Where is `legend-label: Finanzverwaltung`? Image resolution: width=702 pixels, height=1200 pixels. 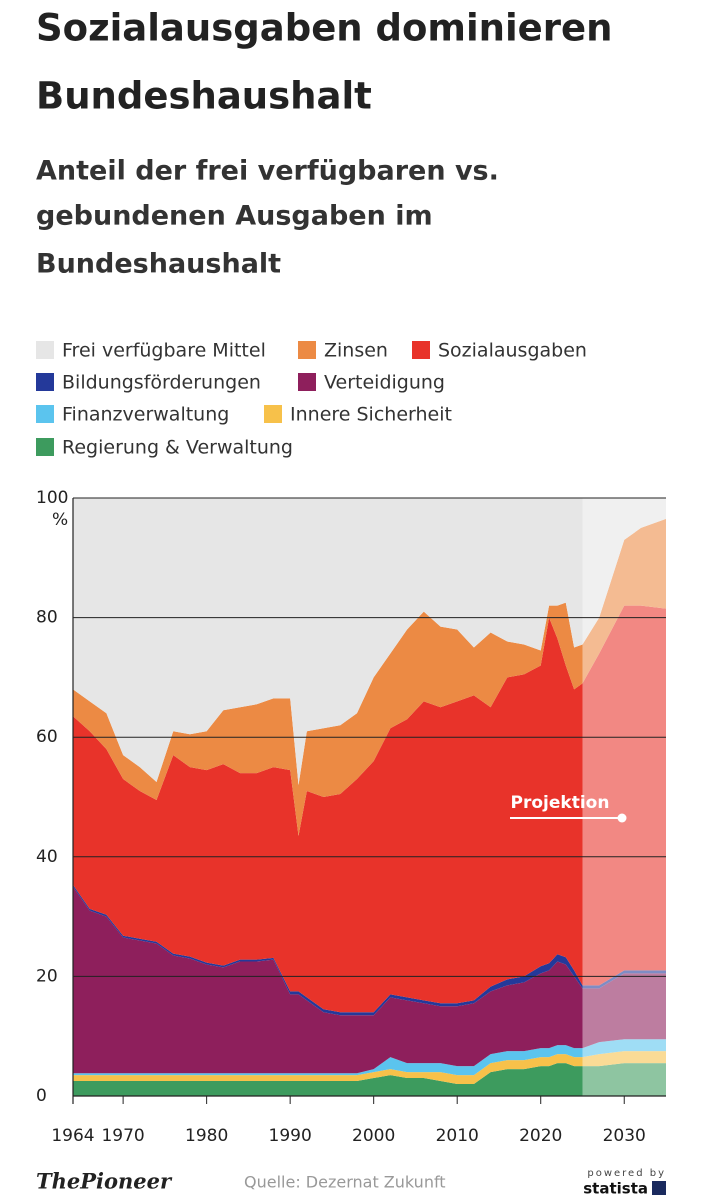
legend-label: Finanzverwaltung is located at coordinates (145, 415).